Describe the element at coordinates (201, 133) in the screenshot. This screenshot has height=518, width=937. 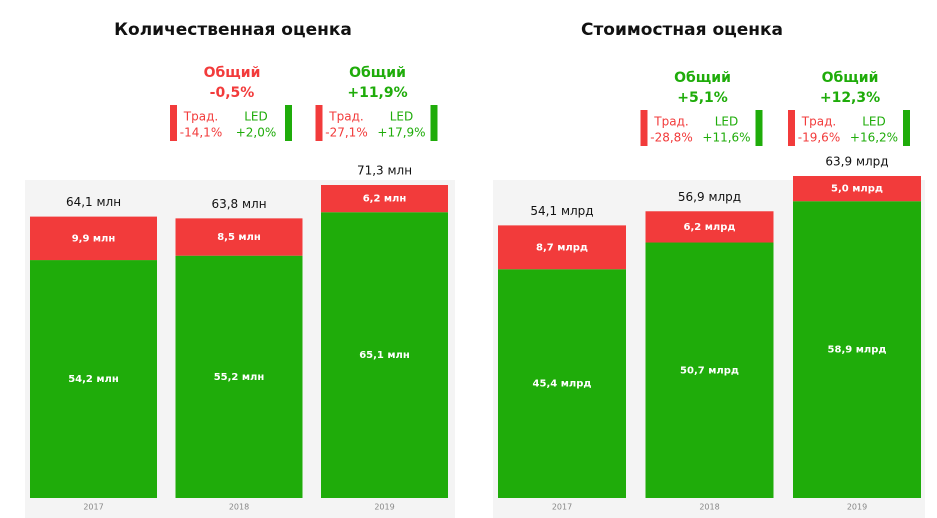
I see `trad-change: -14,1%` at that location.